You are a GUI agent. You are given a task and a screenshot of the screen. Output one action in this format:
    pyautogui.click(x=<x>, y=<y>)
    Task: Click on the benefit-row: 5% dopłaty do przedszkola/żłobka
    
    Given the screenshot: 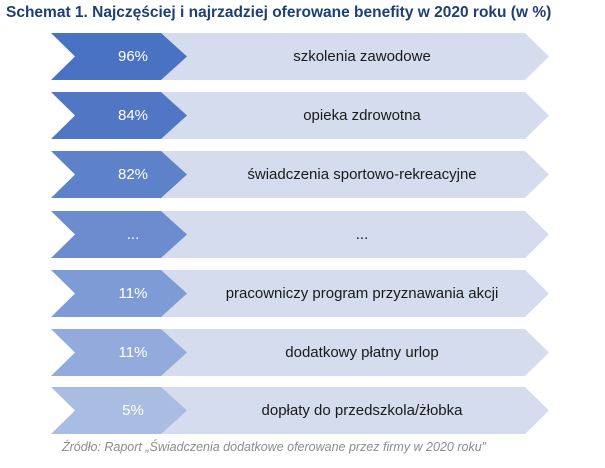 What is the action you would take?
    pyautogui.click(x=300, y=410)
    